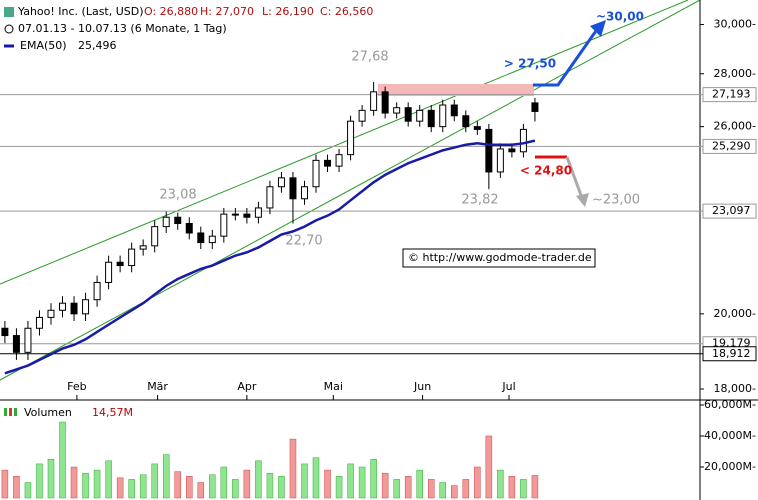  I want to click on annotation: 27,68, so click(369, 57).